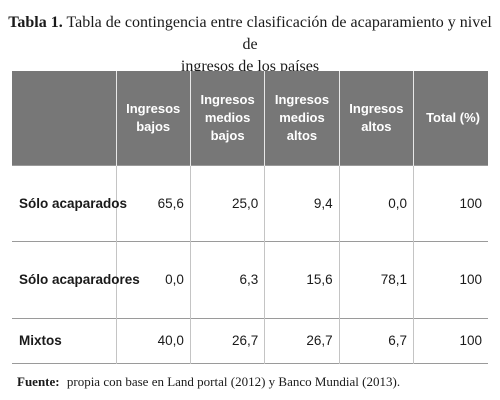  What do you see at coordinates (64, 340) in the screenshot?
I see `row-label: Mixtos` at bounding box center [64, 340].